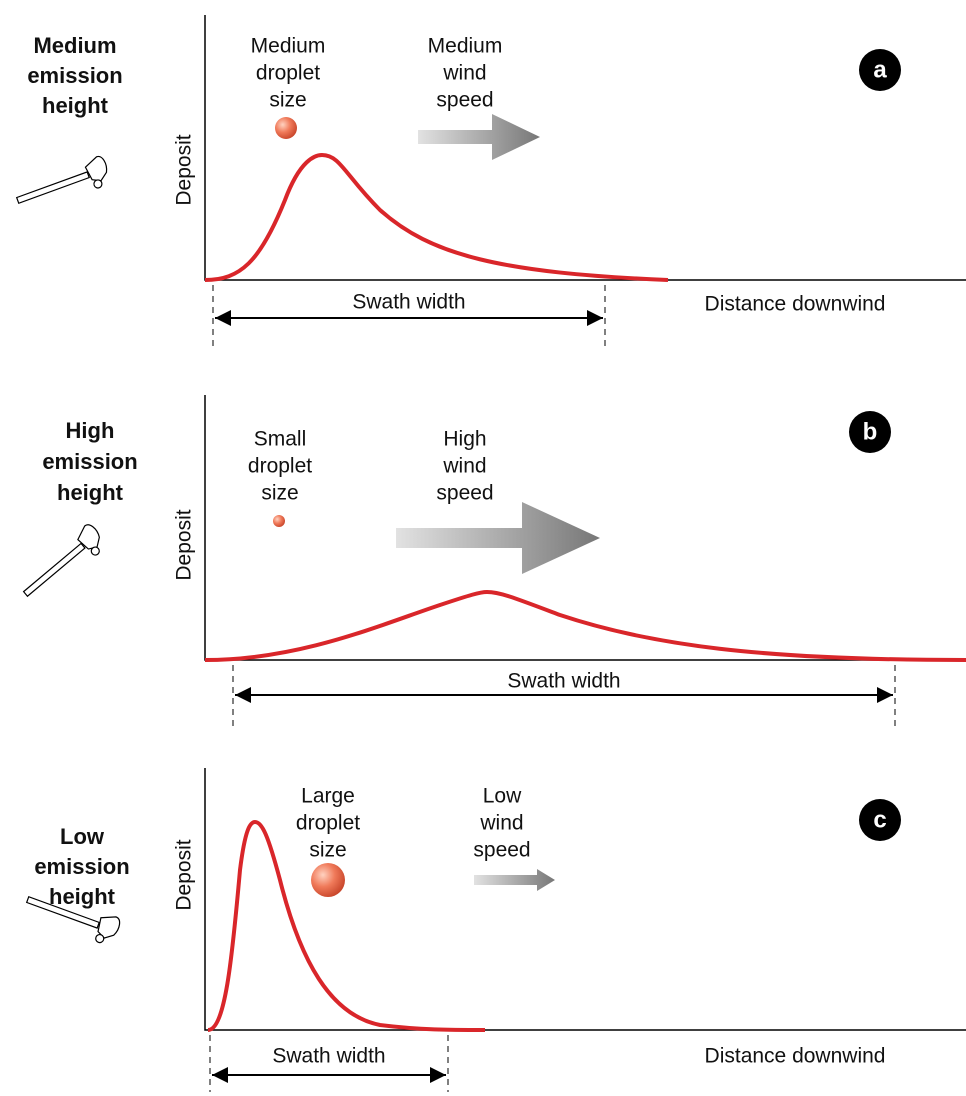 Image resolution: width=966 pixels, height=1096 pixels. What do you see at coordinates (502, 796) in the screenshot?
I see `wind-label: Low` at bounding box center [502, 796].